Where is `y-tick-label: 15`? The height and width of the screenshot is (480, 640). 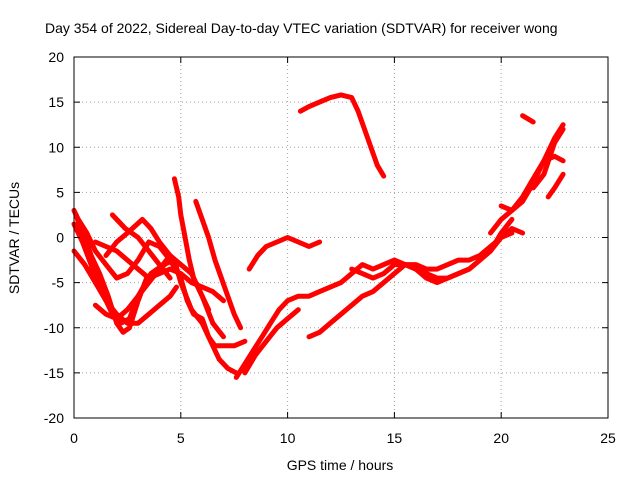 y-tick-label: 15 is located at coordinates (56, 102).